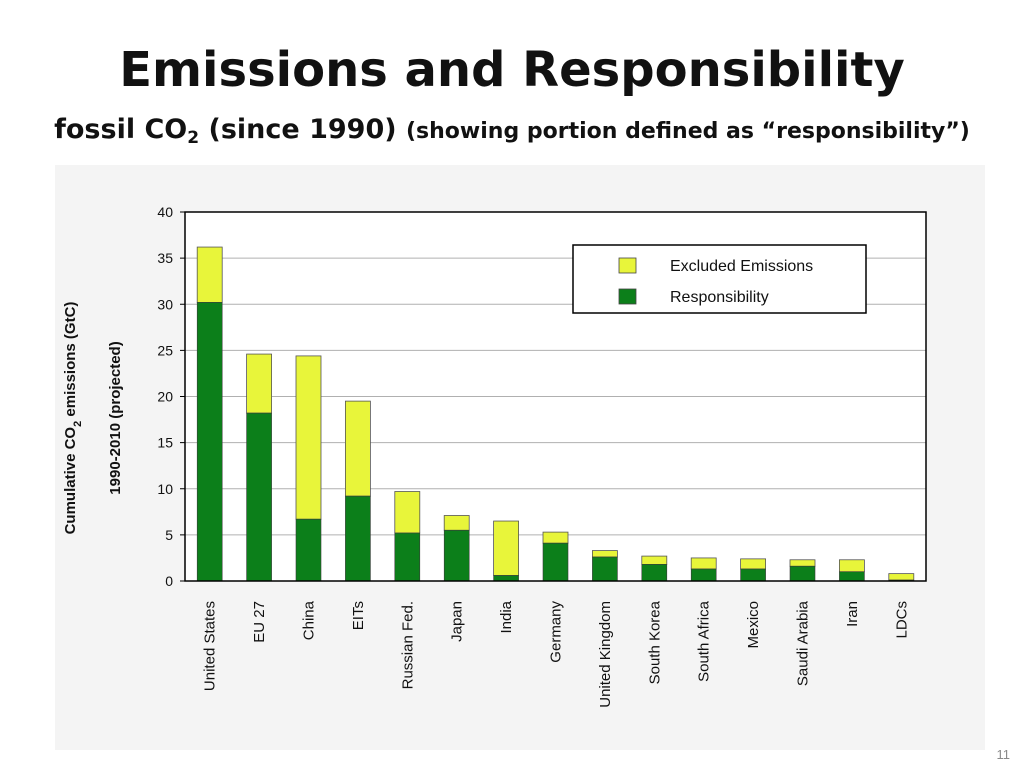 The image size is (1024, 768). What do you see at coordinates (302, 129) in the screenshot?
I see `subtitle-main: (since 1990)` at bounding box center [302, 129].